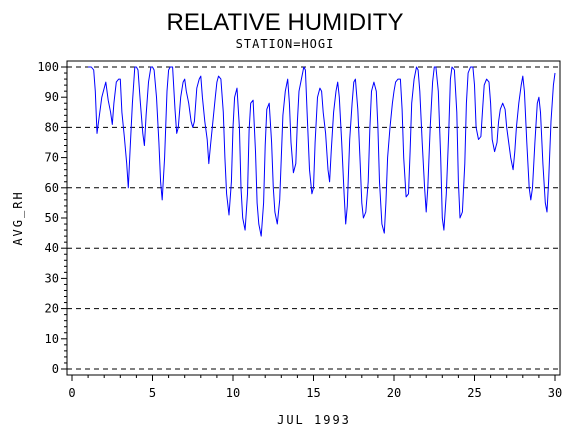 Image resolution: width=570 pixels, height=430 pixels. What do you see at coordinates (52, 127) in the screenshot?
I see `y-tick-label-80: 80` at bounding box center [52, 127].